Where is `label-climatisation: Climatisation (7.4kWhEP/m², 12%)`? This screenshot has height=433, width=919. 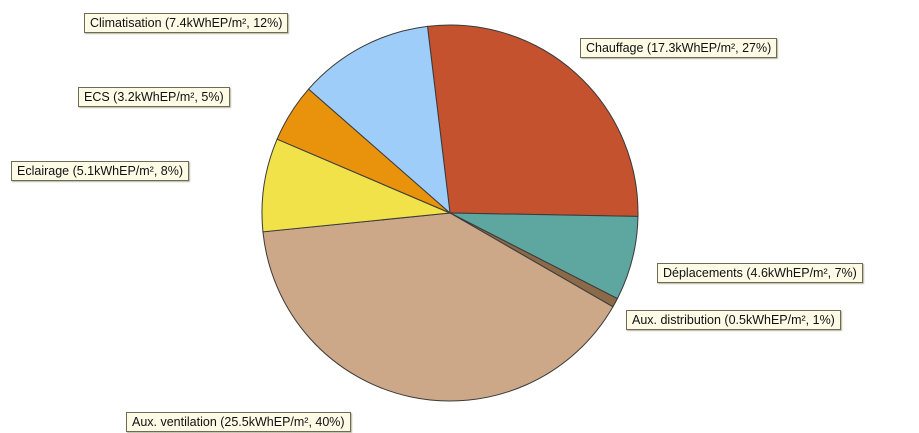
label-climatisation: Climatisation (7.4kWhEP/m², 12%) is located at coordinates (186, 23).